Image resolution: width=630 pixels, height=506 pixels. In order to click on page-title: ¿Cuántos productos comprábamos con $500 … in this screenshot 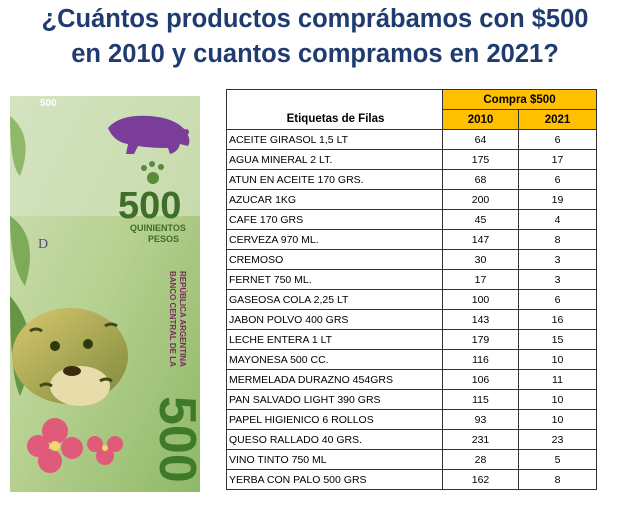, I will do `click(315, 37)`.